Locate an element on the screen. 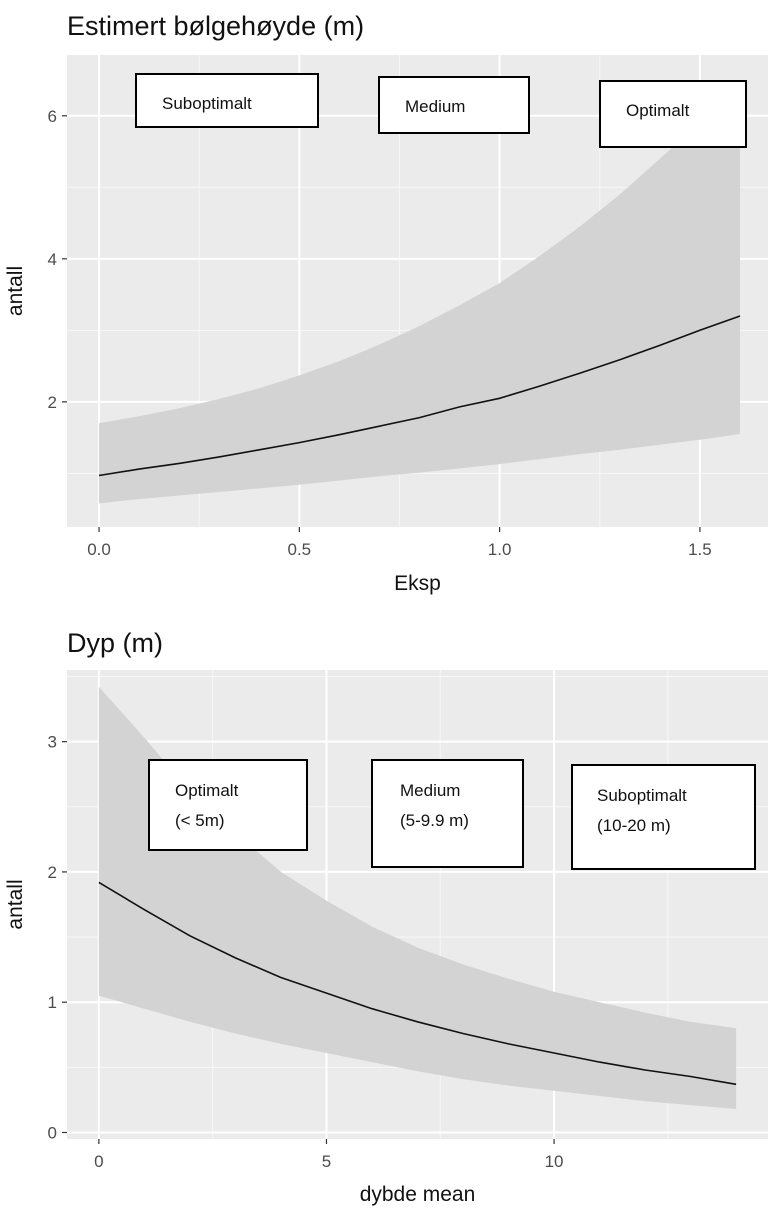  annotation-text: (10-20 m) is located at coordinates (634, 825).